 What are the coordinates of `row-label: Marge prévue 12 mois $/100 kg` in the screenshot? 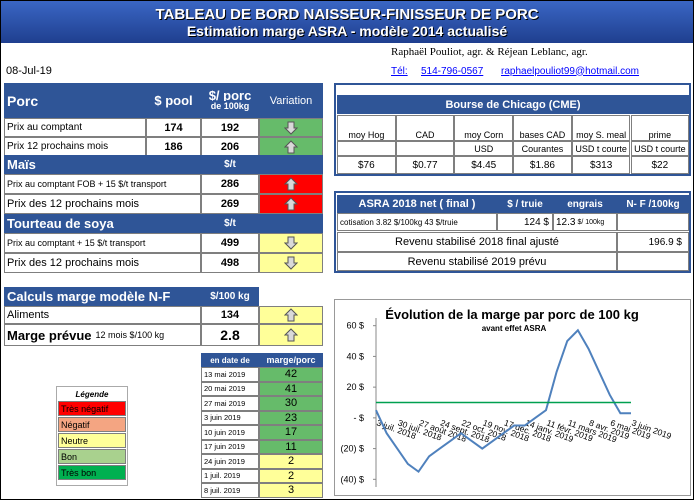 It's located at (102, 335).